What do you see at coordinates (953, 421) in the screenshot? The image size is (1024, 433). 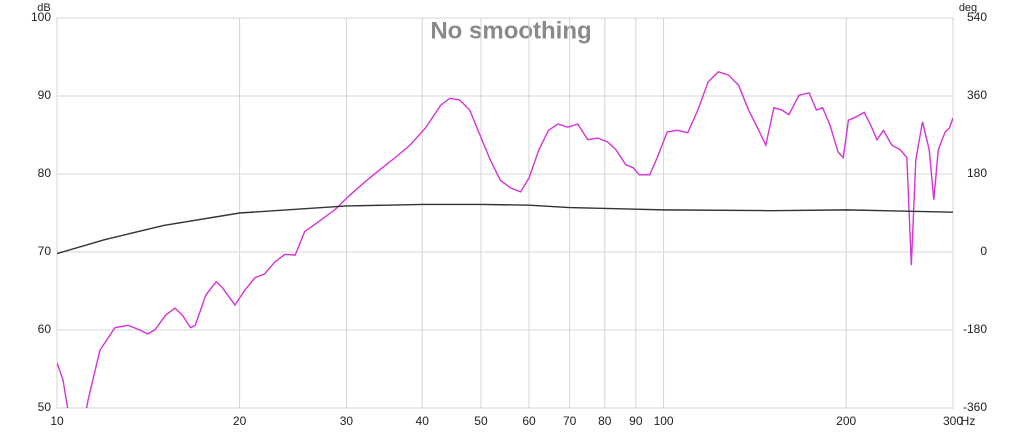 I see `x-tick-label: 300` at bounding box center [953, 421].